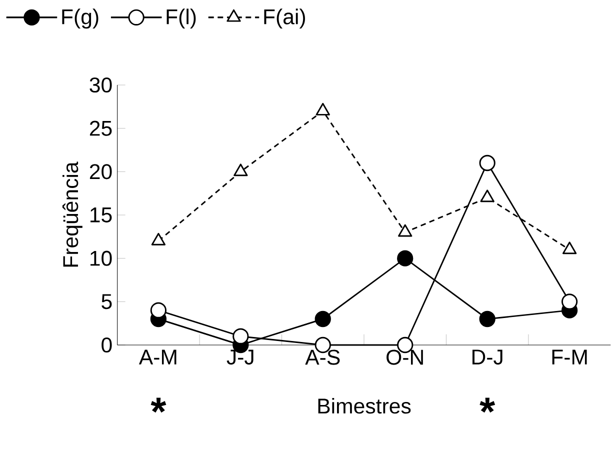  Describe the element at coordinates (569, 357) in the screenshot. I see `x-tick-label: F-M` at that location.